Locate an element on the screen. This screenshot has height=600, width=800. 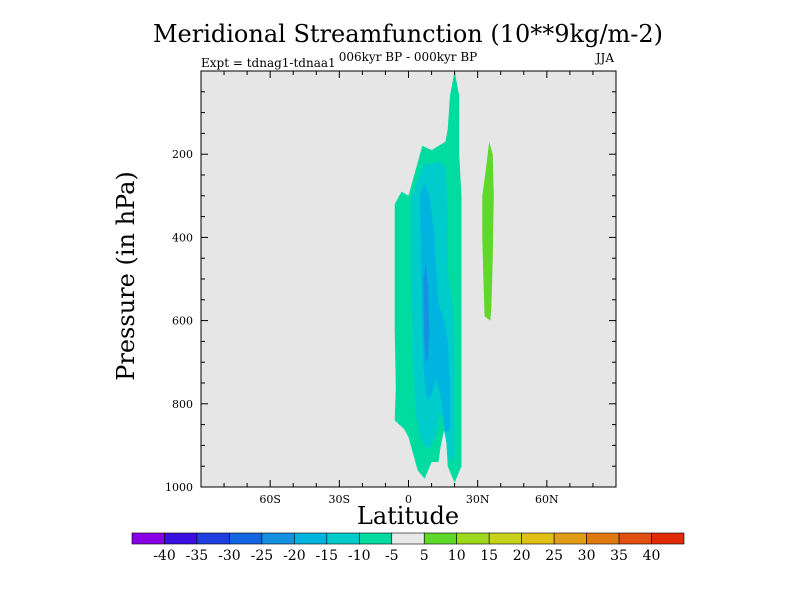
colorbar-label: 25 is located at coordinates (554, 556).